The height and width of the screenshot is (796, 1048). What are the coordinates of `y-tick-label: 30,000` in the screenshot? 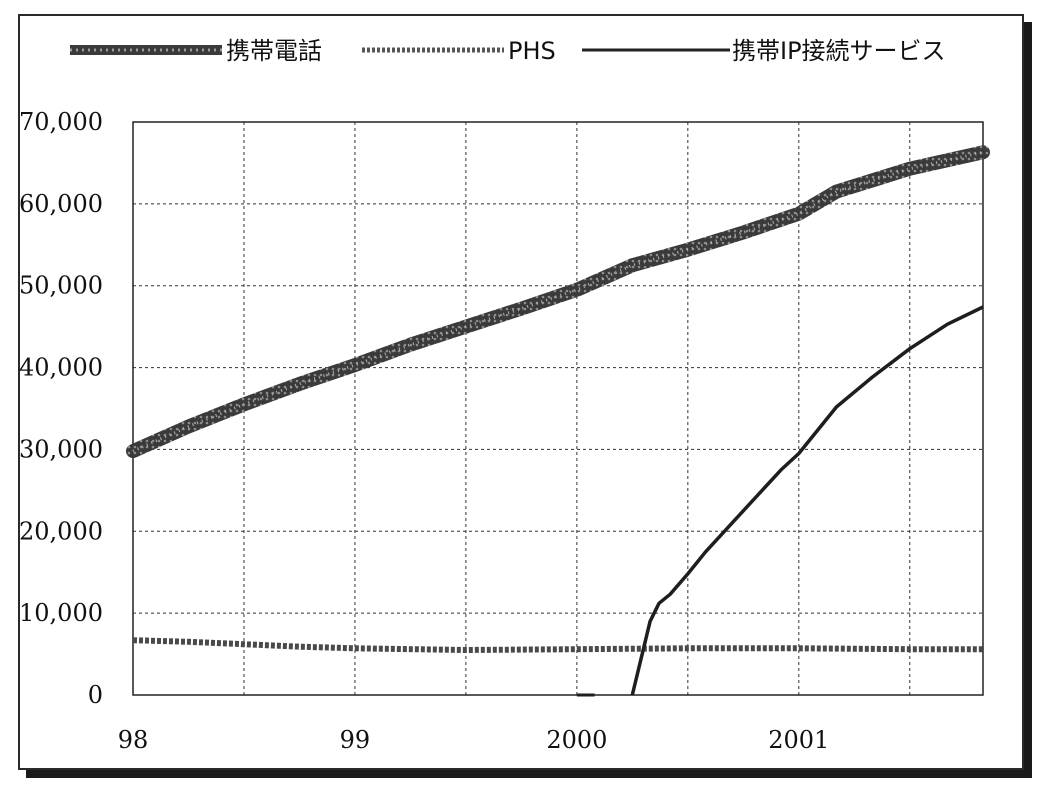 It's located at (61, 449).